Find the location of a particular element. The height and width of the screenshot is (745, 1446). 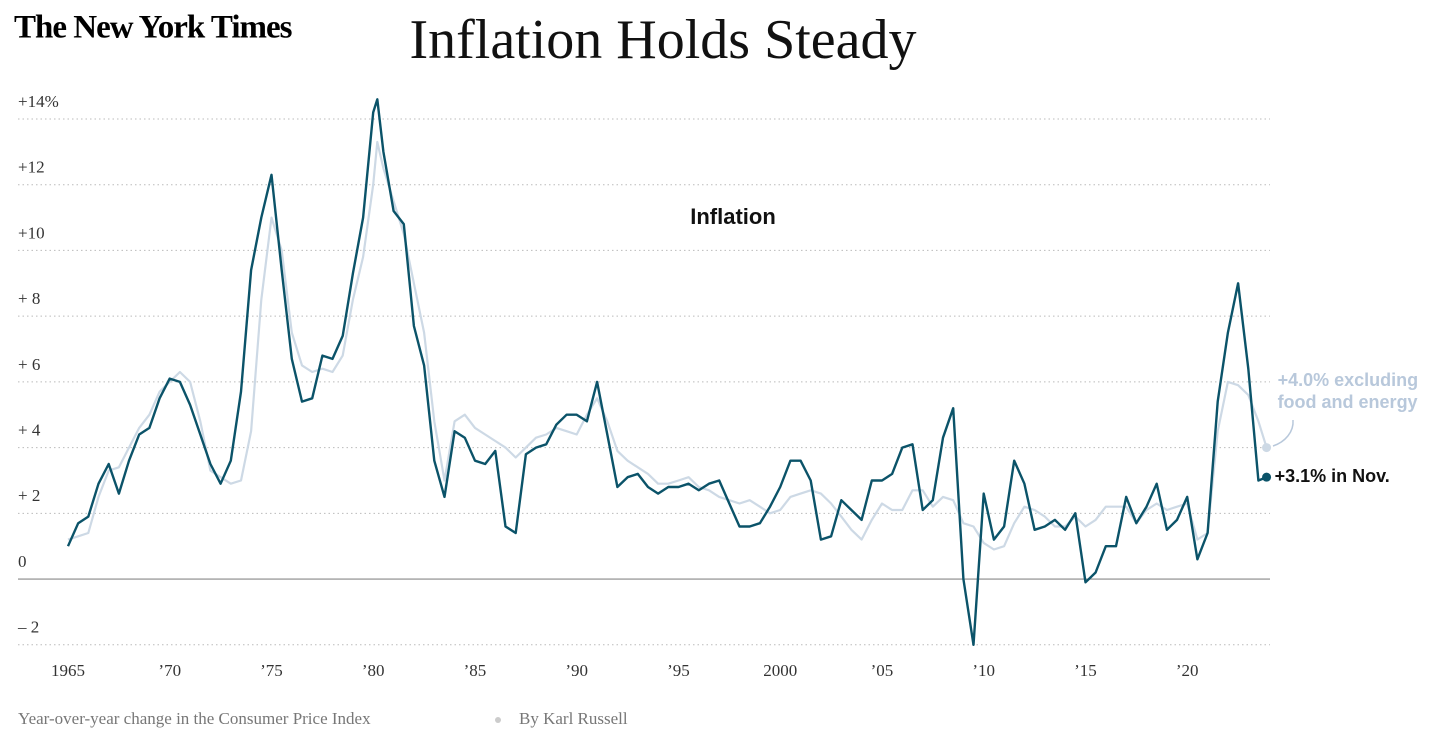

x-tick-label: ’90 is located at coordinates (576, 670).